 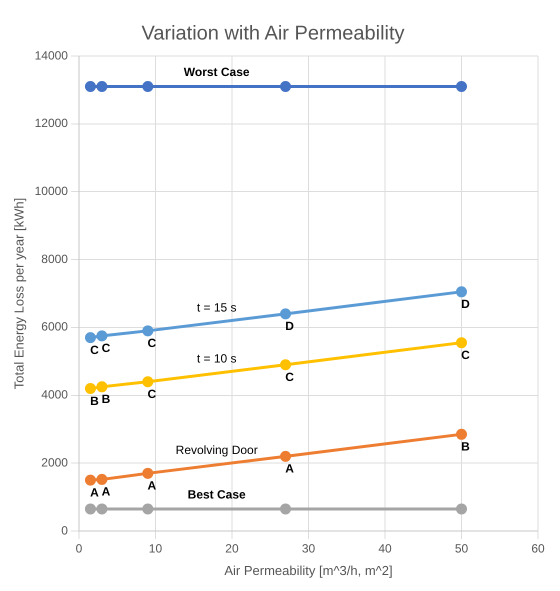 What do you see at coordinates (51, 123) in the screenshot?
I see `y-tick-label: 12000` at bounding box center [51, 123].